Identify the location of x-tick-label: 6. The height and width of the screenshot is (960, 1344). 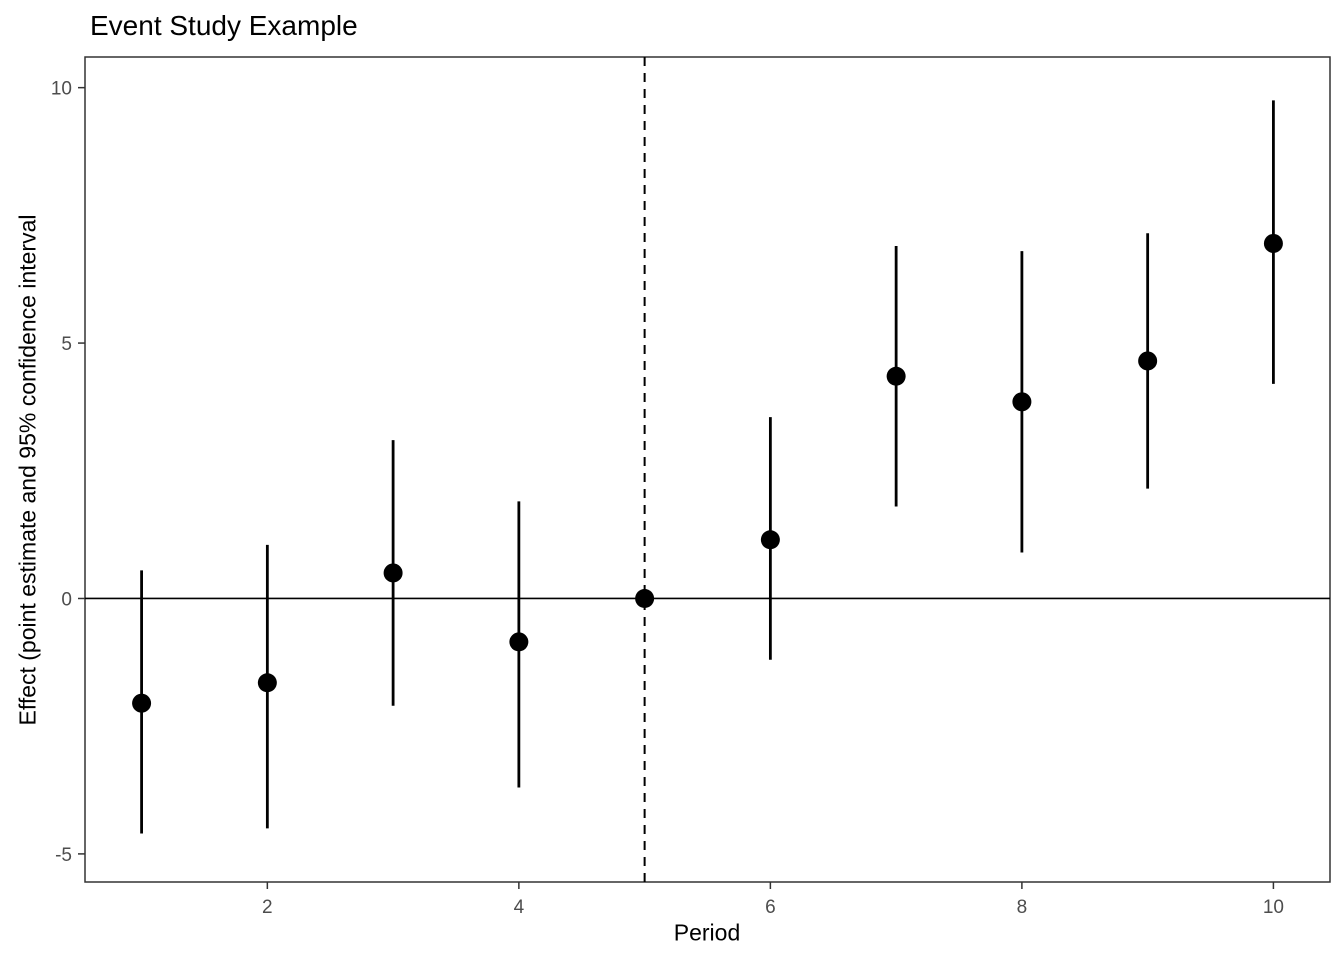
(770, 907).